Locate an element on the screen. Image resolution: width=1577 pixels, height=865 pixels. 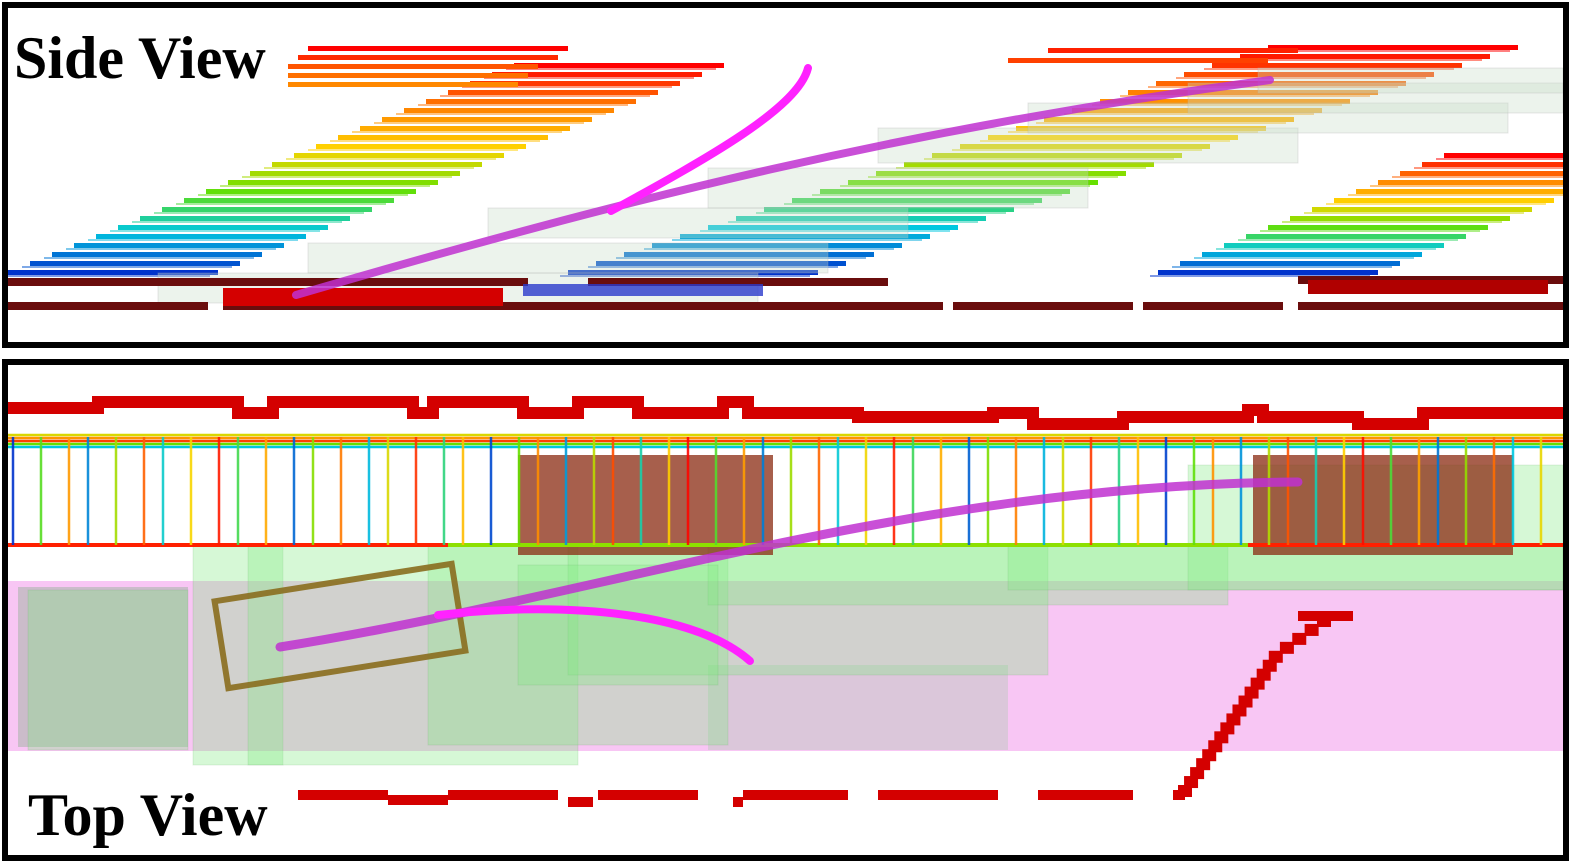
top-view-label: Top View is located at coordinates (148, 815).